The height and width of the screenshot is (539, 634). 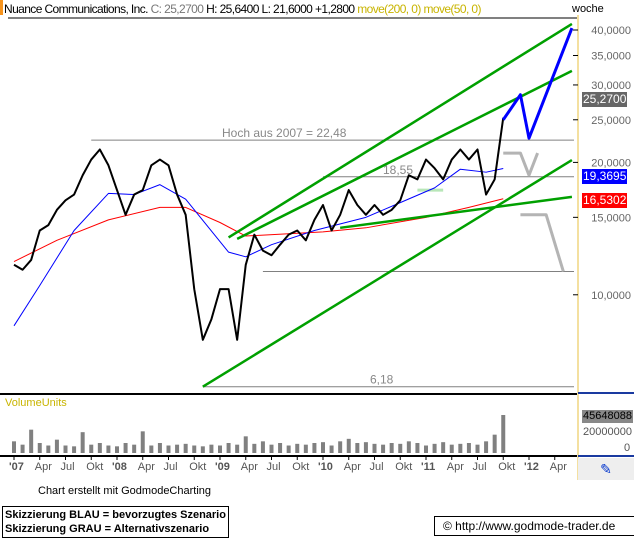 What do you see at coordinates (611, 296) in the screenshot?
I see `y-tick-label: 10,0000` at bounding box center [611, 296].